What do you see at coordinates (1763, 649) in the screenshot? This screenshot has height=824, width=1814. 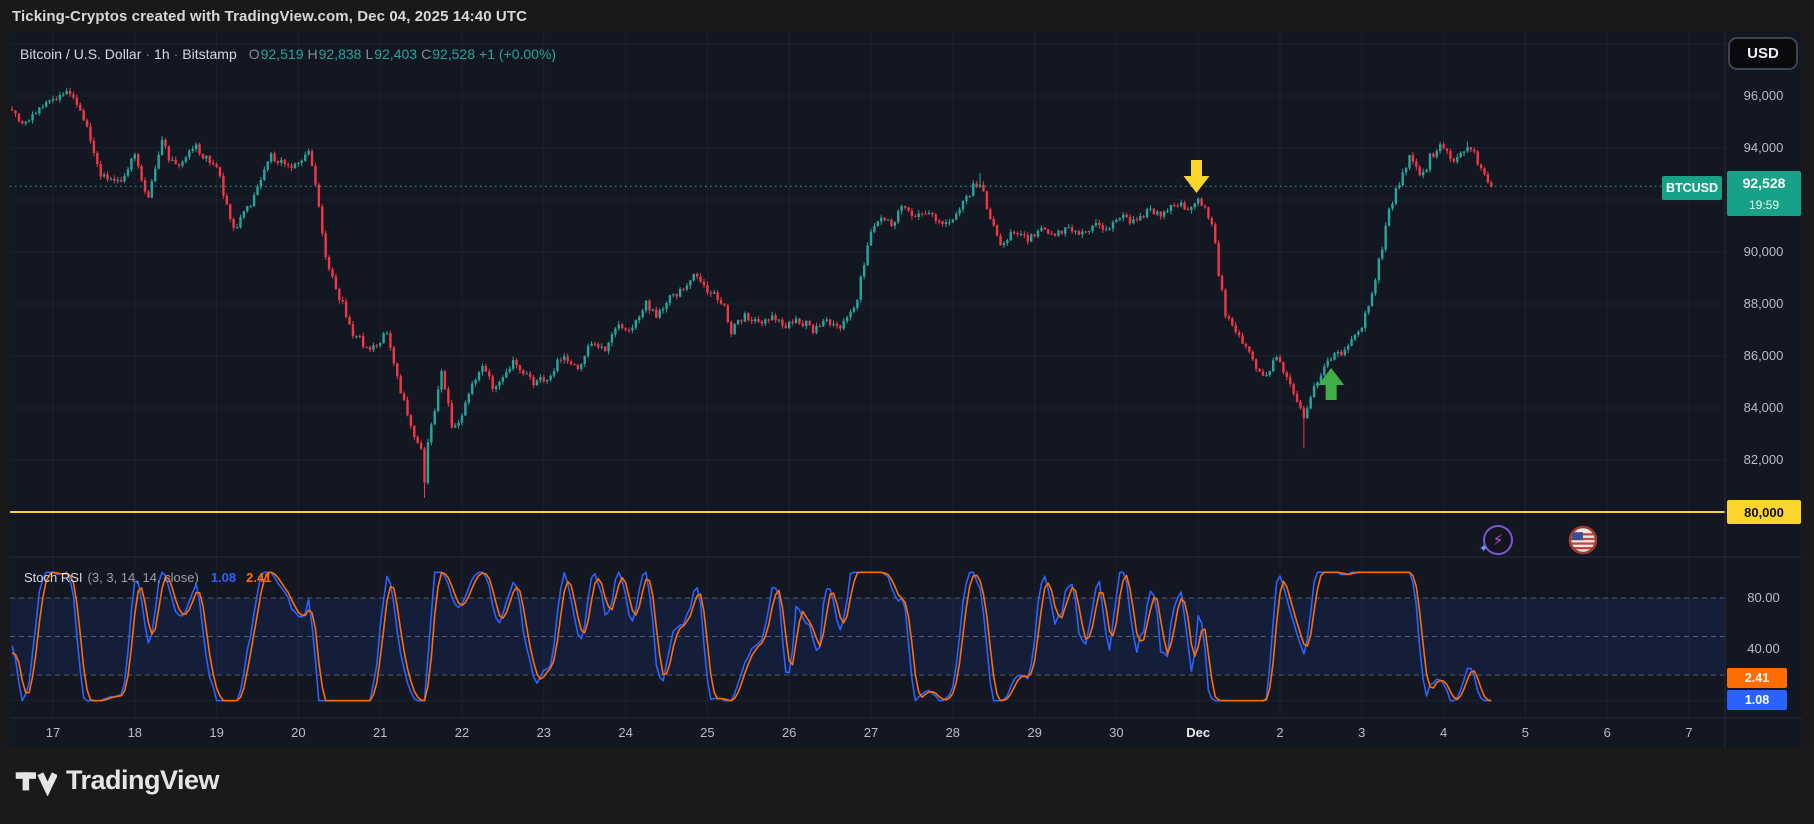 I see `indicator-axis-label: 40.00` at bounding box center [1763, 649].